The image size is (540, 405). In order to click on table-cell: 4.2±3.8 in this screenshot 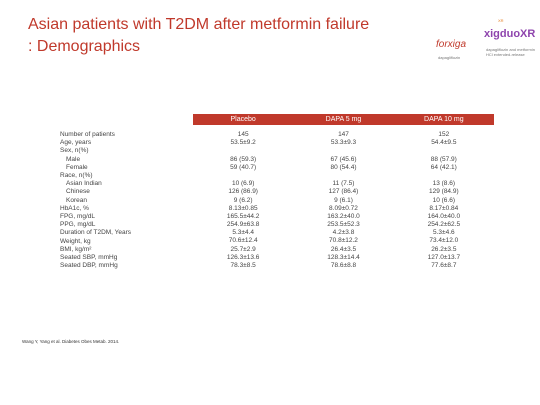, I will do `click(343, 233)`.